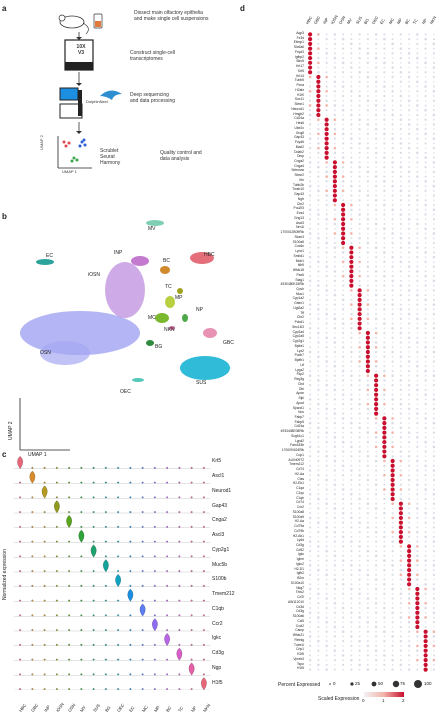 The width and height of the screenshot is (446, 725). I want to click on violin-Cnga2-SUS, so click(93, 526).